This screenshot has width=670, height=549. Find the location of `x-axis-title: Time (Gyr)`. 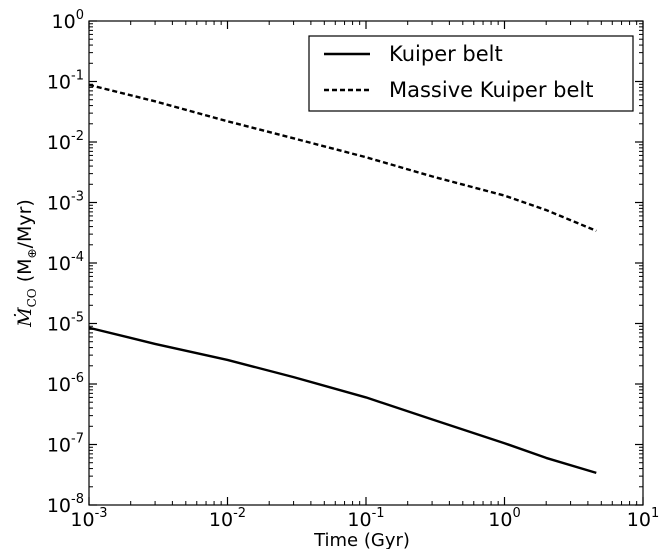

x-axis-title: Time (Gyr) is located at coordinates (361, 539).